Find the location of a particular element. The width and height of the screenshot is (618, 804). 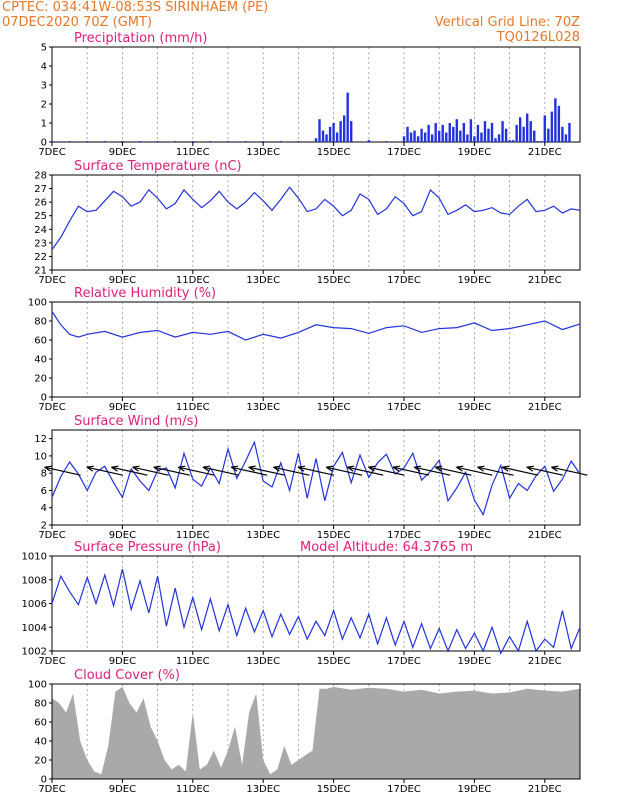

y-tick-label: 1002 is located at coordinates (34, 652).